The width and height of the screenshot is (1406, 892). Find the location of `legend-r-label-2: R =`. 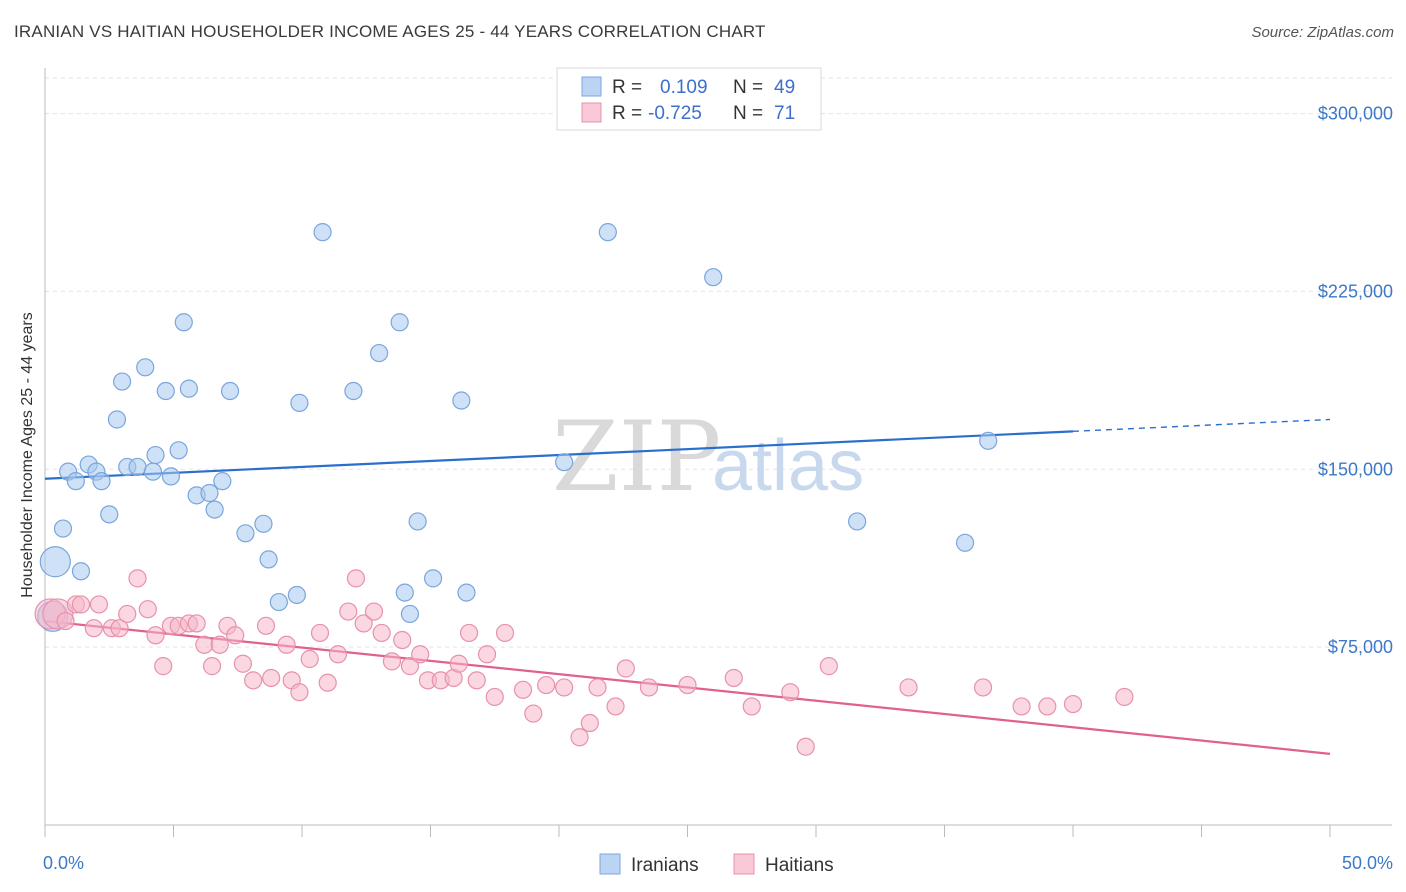

legend-r-label-2: R = is located at coordinates (627, 113).